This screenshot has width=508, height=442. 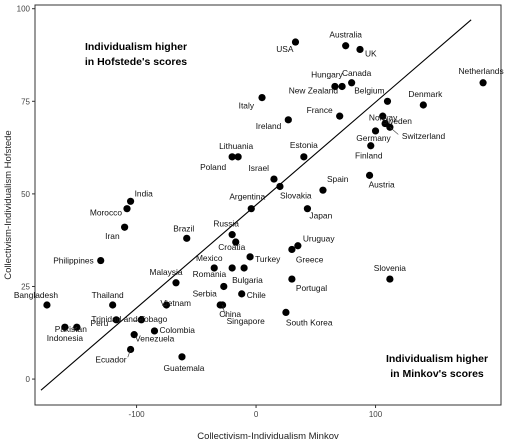 I want to click on point-slovenia, so click(x=390, y=279).